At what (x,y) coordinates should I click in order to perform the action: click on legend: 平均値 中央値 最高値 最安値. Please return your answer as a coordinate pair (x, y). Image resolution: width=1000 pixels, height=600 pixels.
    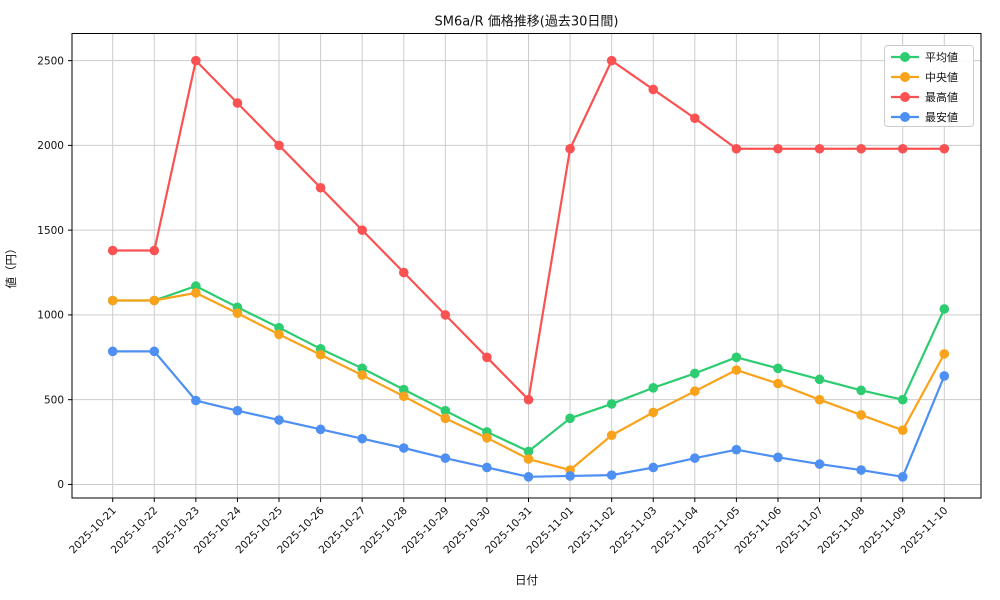
    Looking at the image, I should click on (929, 86).